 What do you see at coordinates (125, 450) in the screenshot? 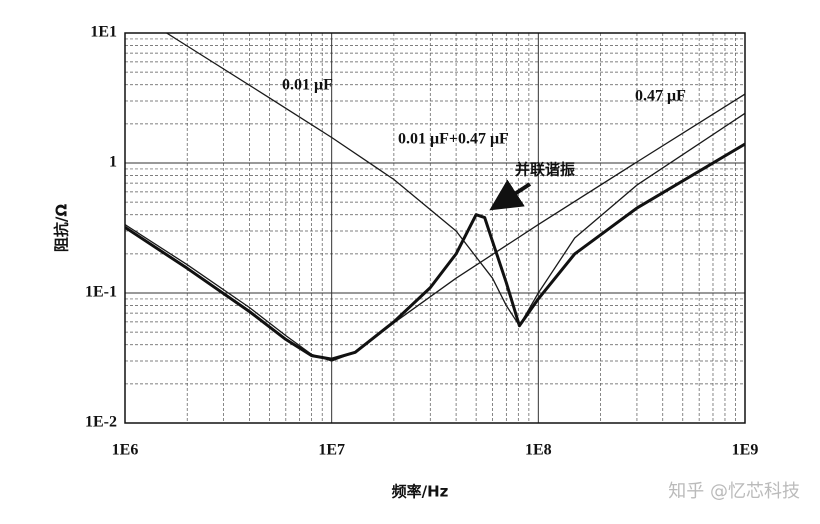
I see `x-tick-label: 1E6` at bounding box center [125, 450].